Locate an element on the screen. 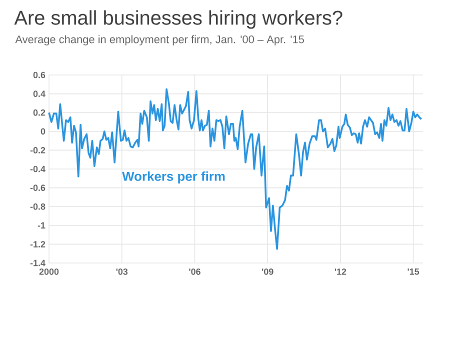 This screenshot has height=348, width=452. y-tick-label: 0.4 is located at coordinates (39, 93).